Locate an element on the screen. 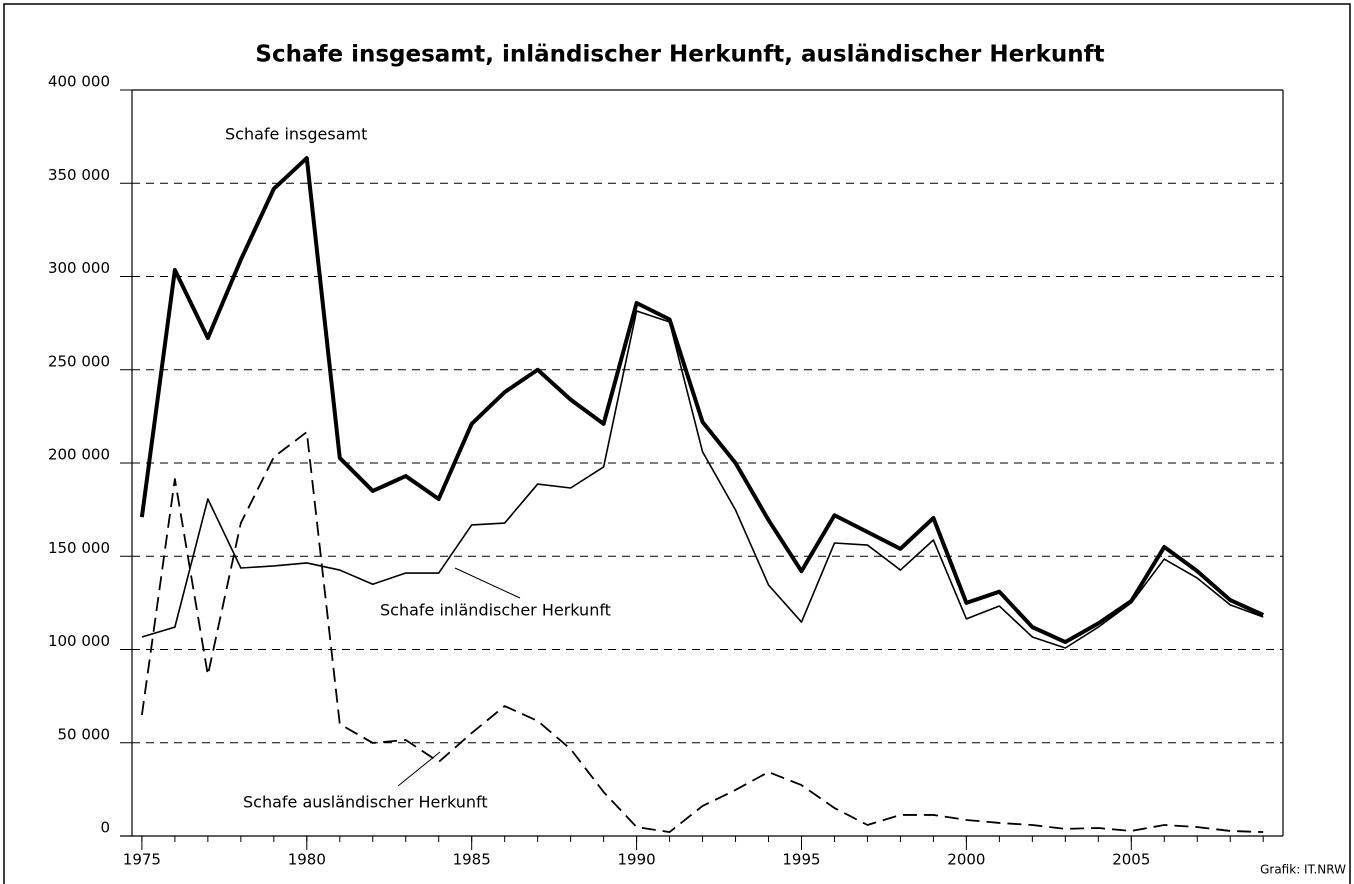 This screenshot has height=884, width=1354. y-tick-label: 100 000 is located at coordinates (79, 641).